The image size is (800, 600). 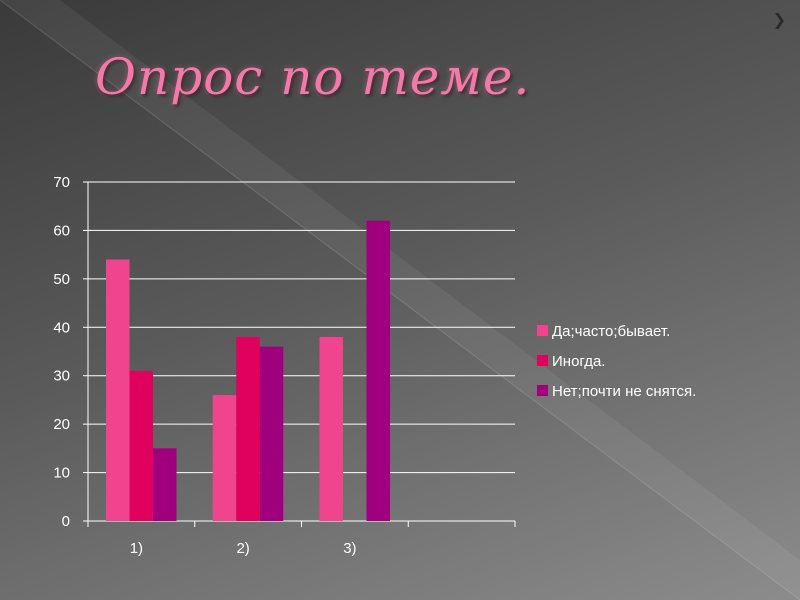 What do you see at coordinates (61, 279) in the screenshot?
I see `y-tick-label: 50` at bounding box center [61, 279].